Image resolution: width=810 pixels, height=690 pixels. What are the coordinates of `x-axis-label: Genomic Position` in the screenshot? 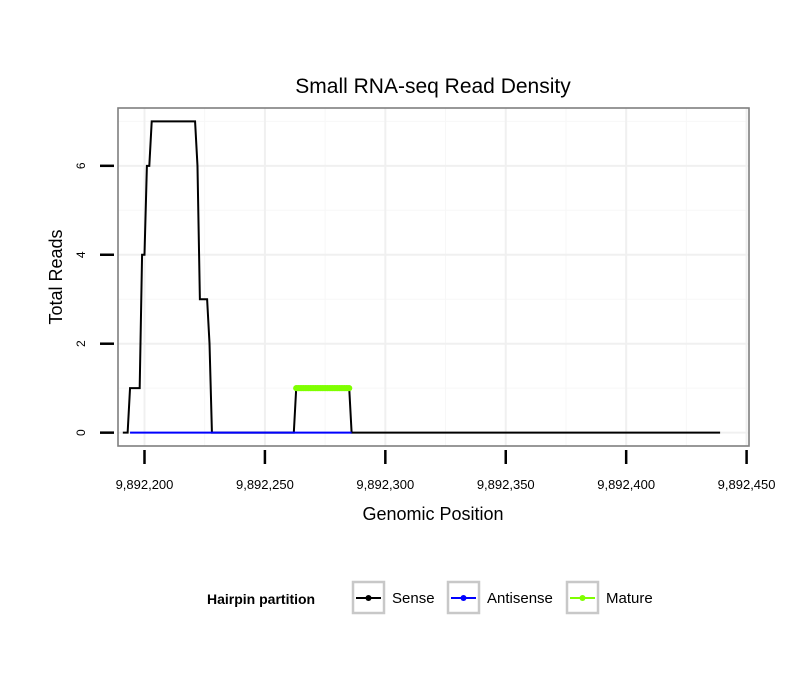 It's located at (432, 514).